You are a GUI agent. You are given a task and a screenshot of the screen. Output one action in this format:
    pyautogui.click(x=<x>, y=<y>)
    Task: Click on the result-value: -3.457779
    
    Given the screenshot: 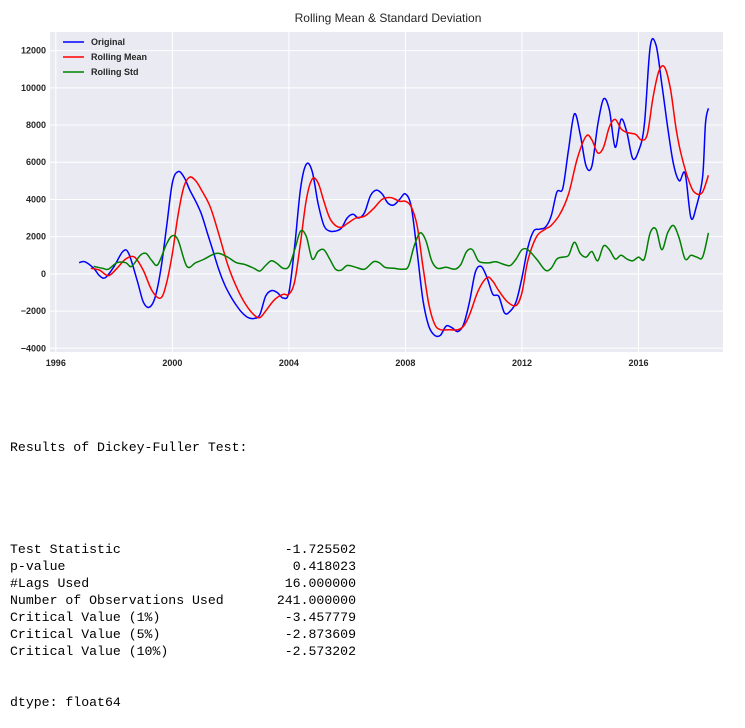 What is the action you would take?
    pyautogui.click(x=320, y=617)
    